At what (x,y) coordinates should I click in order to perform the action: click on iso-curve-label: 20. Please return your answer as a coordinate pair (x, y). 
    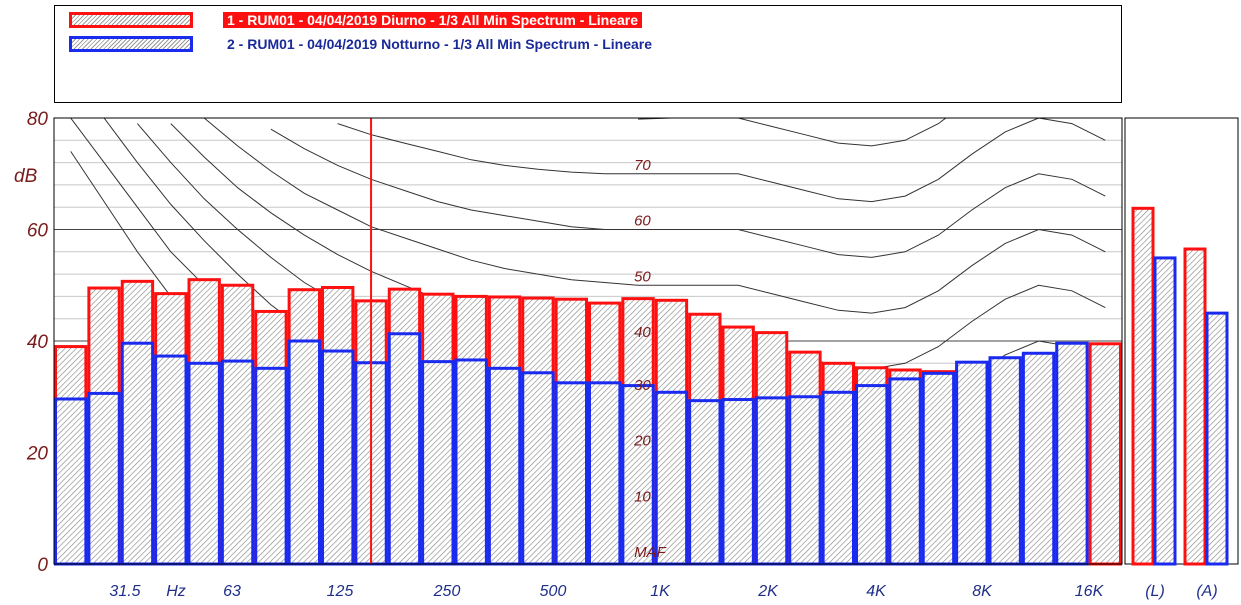
    Looking at the image, I should click on (642, 441).